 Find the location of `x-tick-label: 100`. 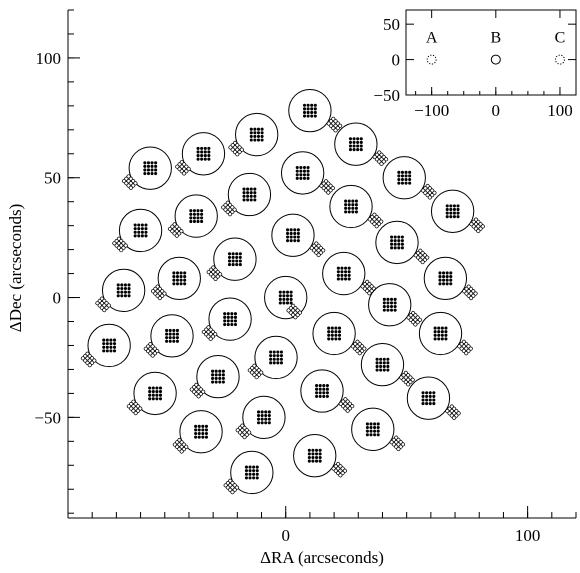

x-tick-label: 100 is located at coordinates (528, 535).